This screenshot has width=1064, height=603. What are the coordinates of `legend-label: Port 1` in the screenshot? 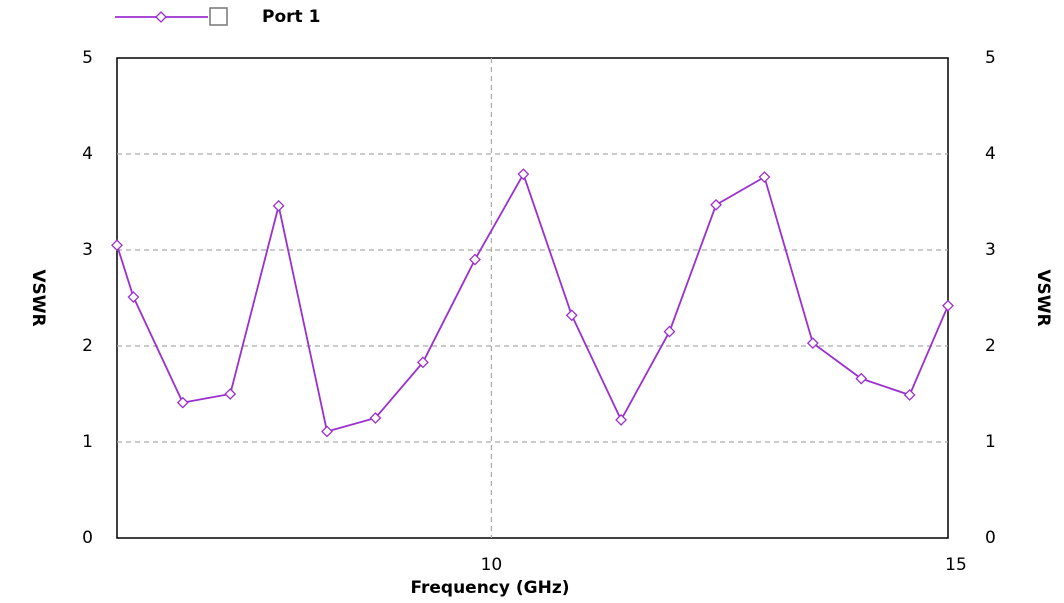 It's located at (291, 17).